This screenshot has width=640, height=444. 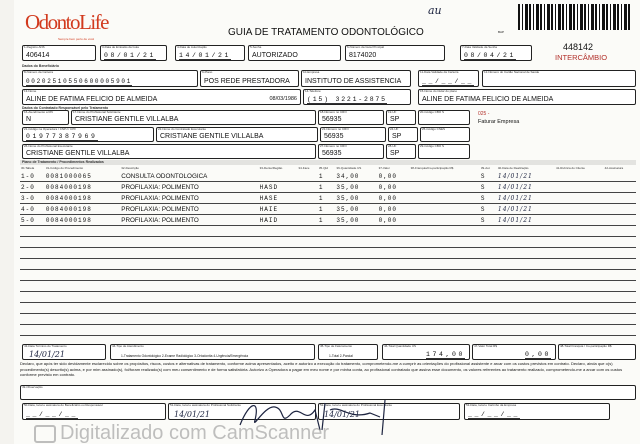 What do you see at coordinates (597, 352) in the screenshot?
I see `total-franquia-field: 48-Total Franquia / Co-participação R$` at bounding box center [597, 352].